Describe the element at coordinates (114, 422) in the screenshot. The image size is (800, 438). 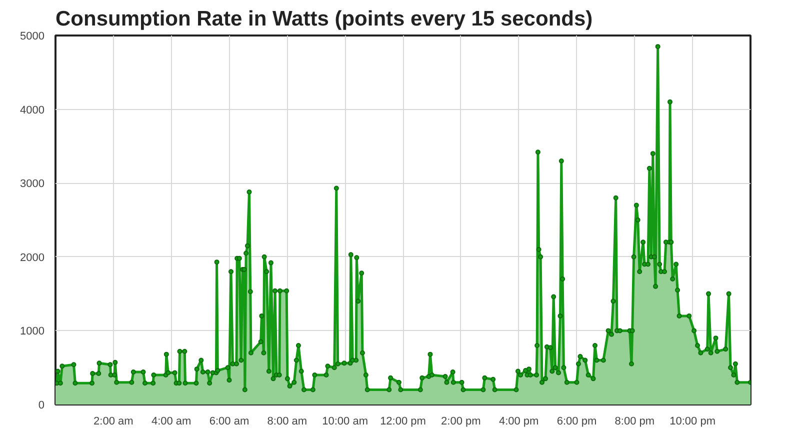
I see `x-tick-label: 2:00 am` at that location.